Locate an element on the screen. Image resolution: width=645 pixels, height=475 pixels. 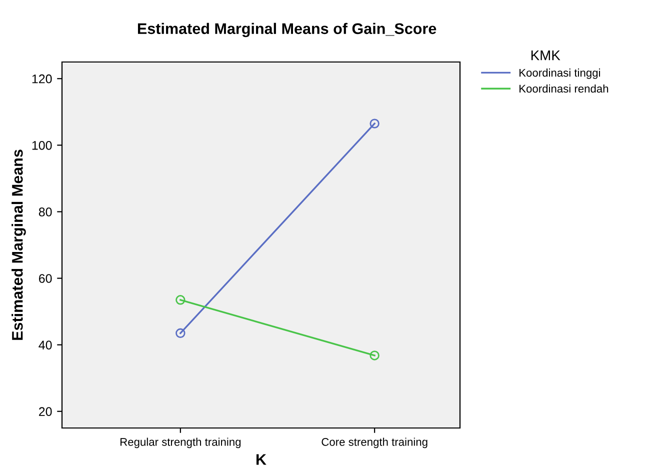
y-axis-title: Estimated Marginal Means is located at coordinates (19, 245).